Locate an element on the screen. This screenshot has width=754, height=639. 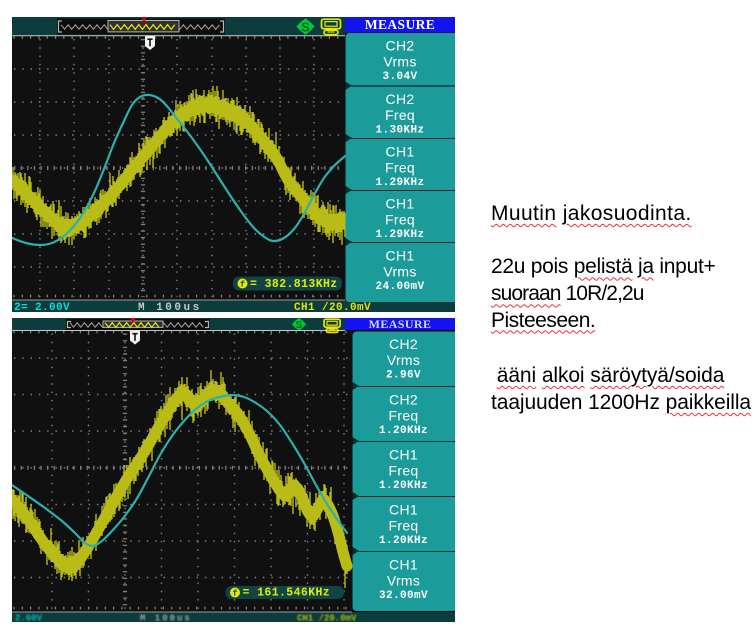
svg-text: 2= 2.00V is located at coordinates (42, 307).